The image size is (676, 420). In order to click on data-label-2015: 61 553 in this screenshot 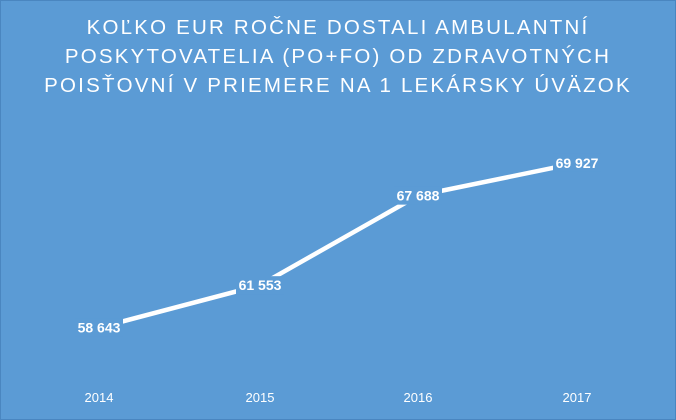, I will do `click(260, 285)`.